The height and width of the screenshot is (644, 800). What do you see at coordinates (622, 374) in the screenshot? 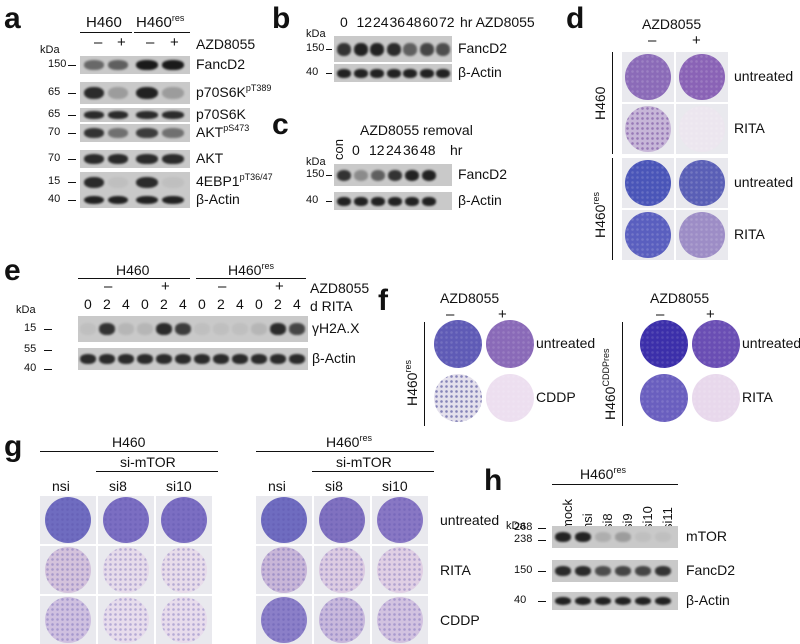
I see `panel-f-right-bracket` at bounding box center [622, 374].